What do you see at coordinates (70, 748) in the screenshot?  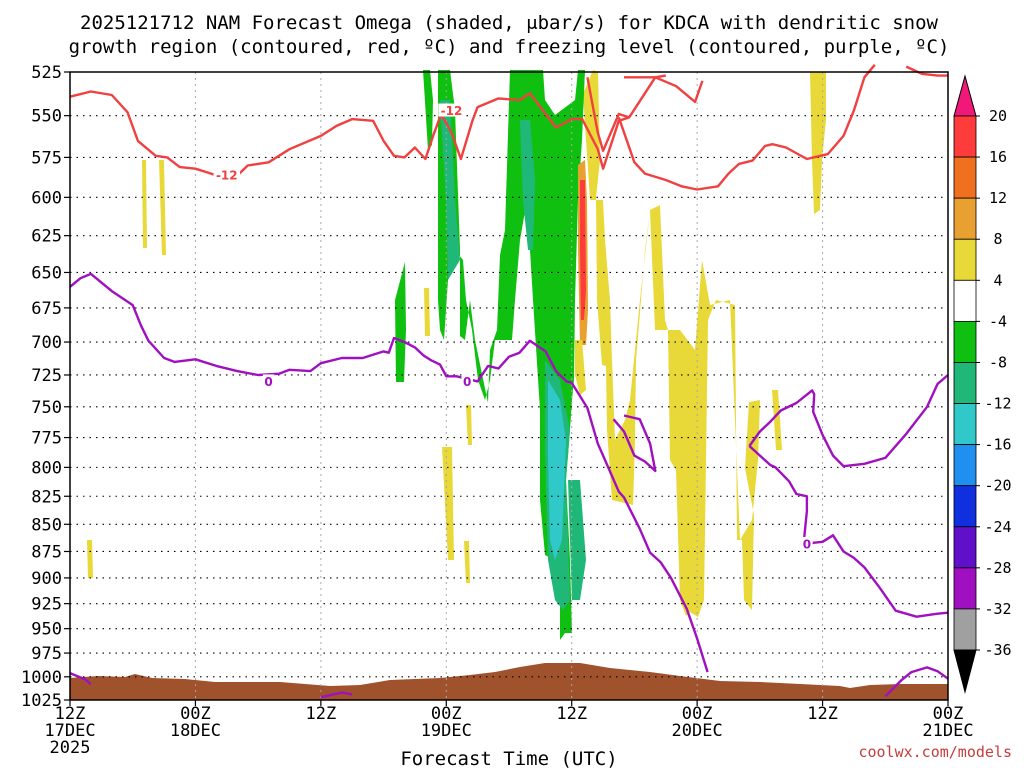 I see `x-tick-label: 2025` at bounding box center [70, 748].